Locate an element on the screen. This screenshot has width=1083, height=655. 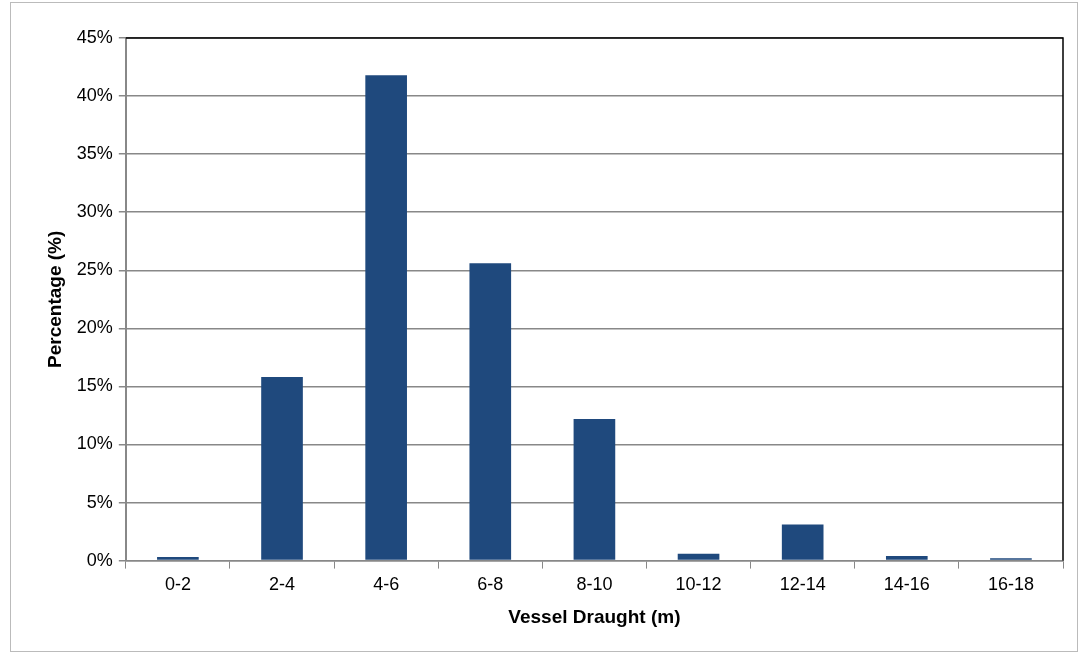
x-tick-label: 8-10 is located at coordinates (594, 584).